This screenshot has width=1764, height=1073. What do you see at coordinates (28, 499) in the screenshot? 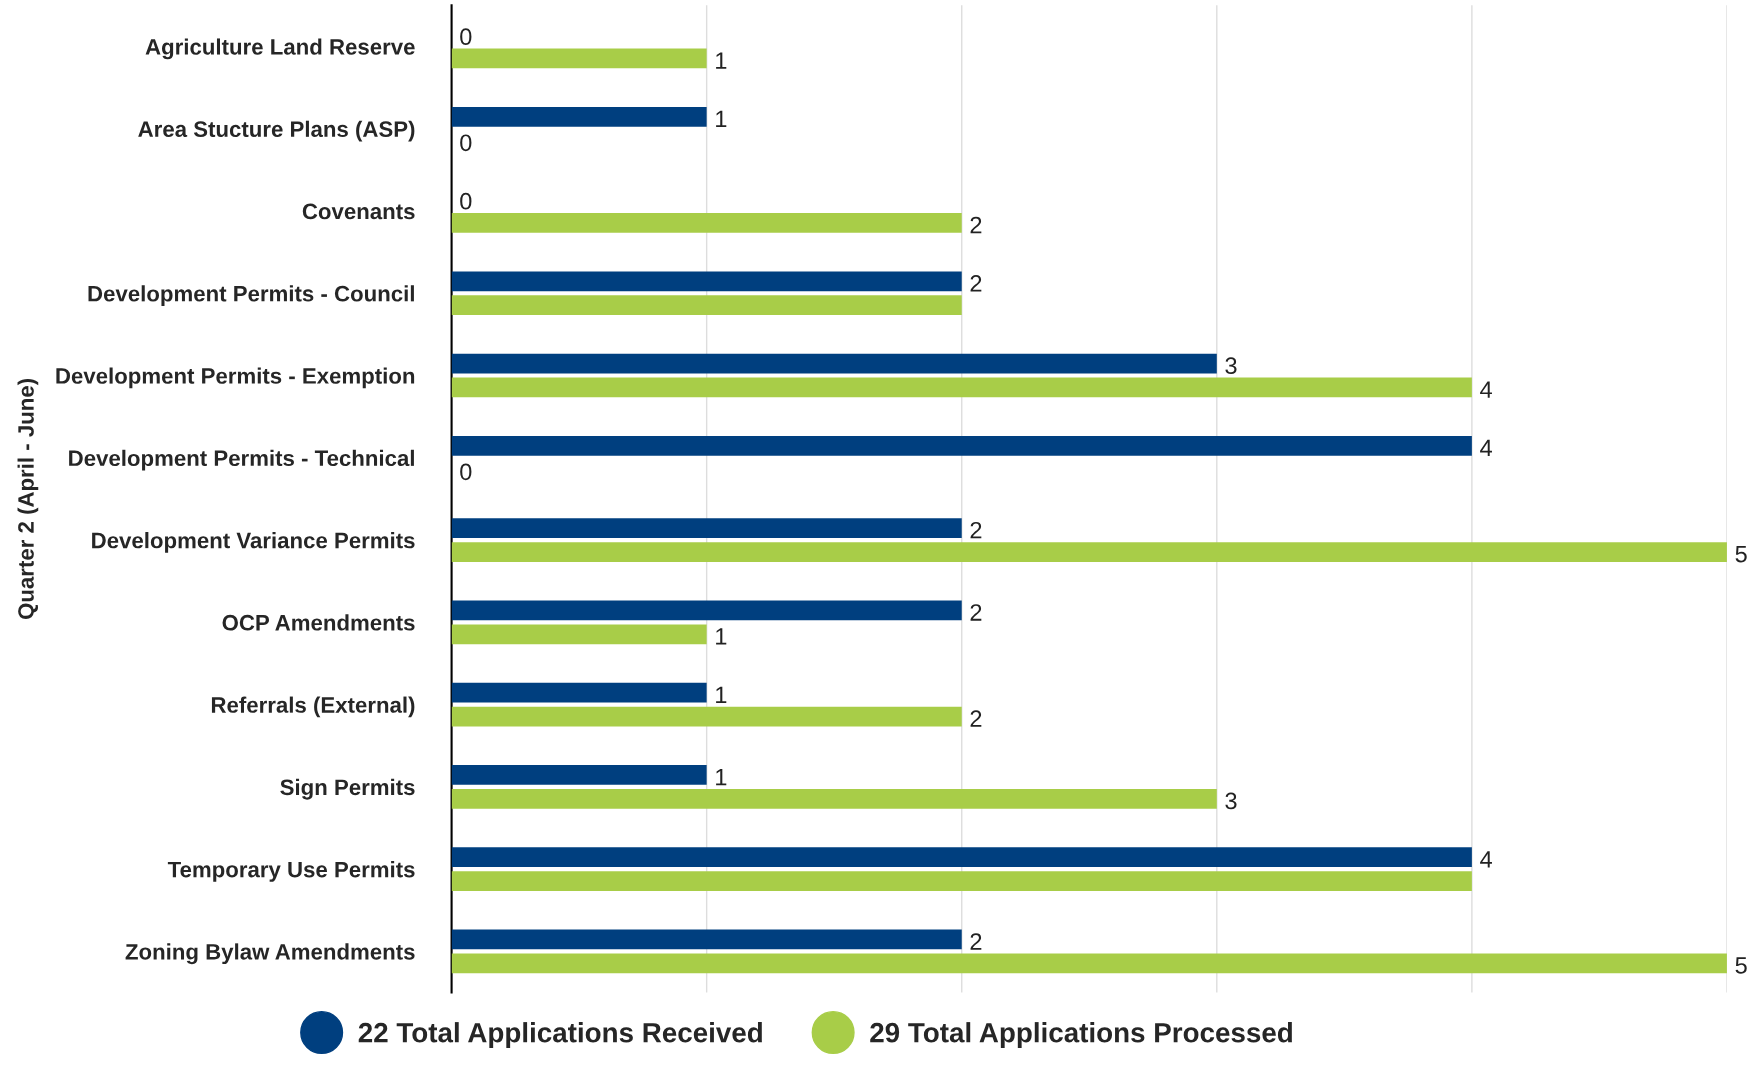
I see `y-axis-title: Quarter 2 (April - June)` at bounding box center [28, 499].